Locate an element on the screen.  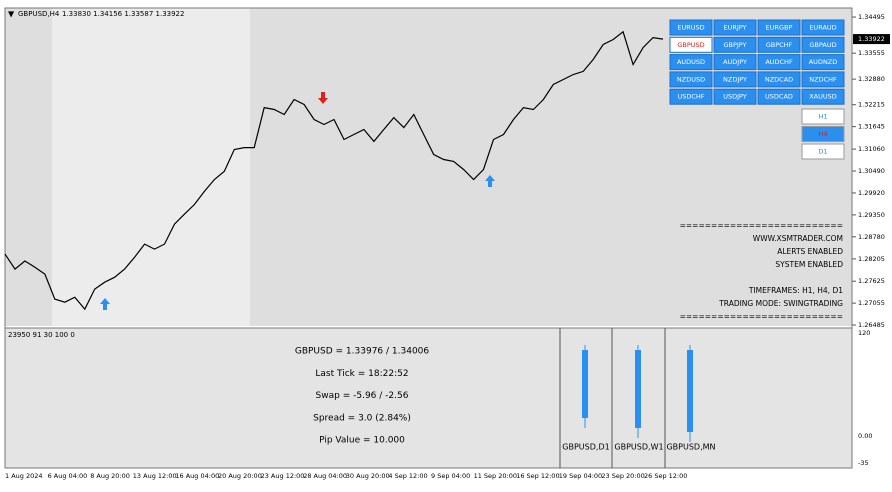
stat-line: Spread = 3.0 (2.84%) is located at coordinates (362, 418).